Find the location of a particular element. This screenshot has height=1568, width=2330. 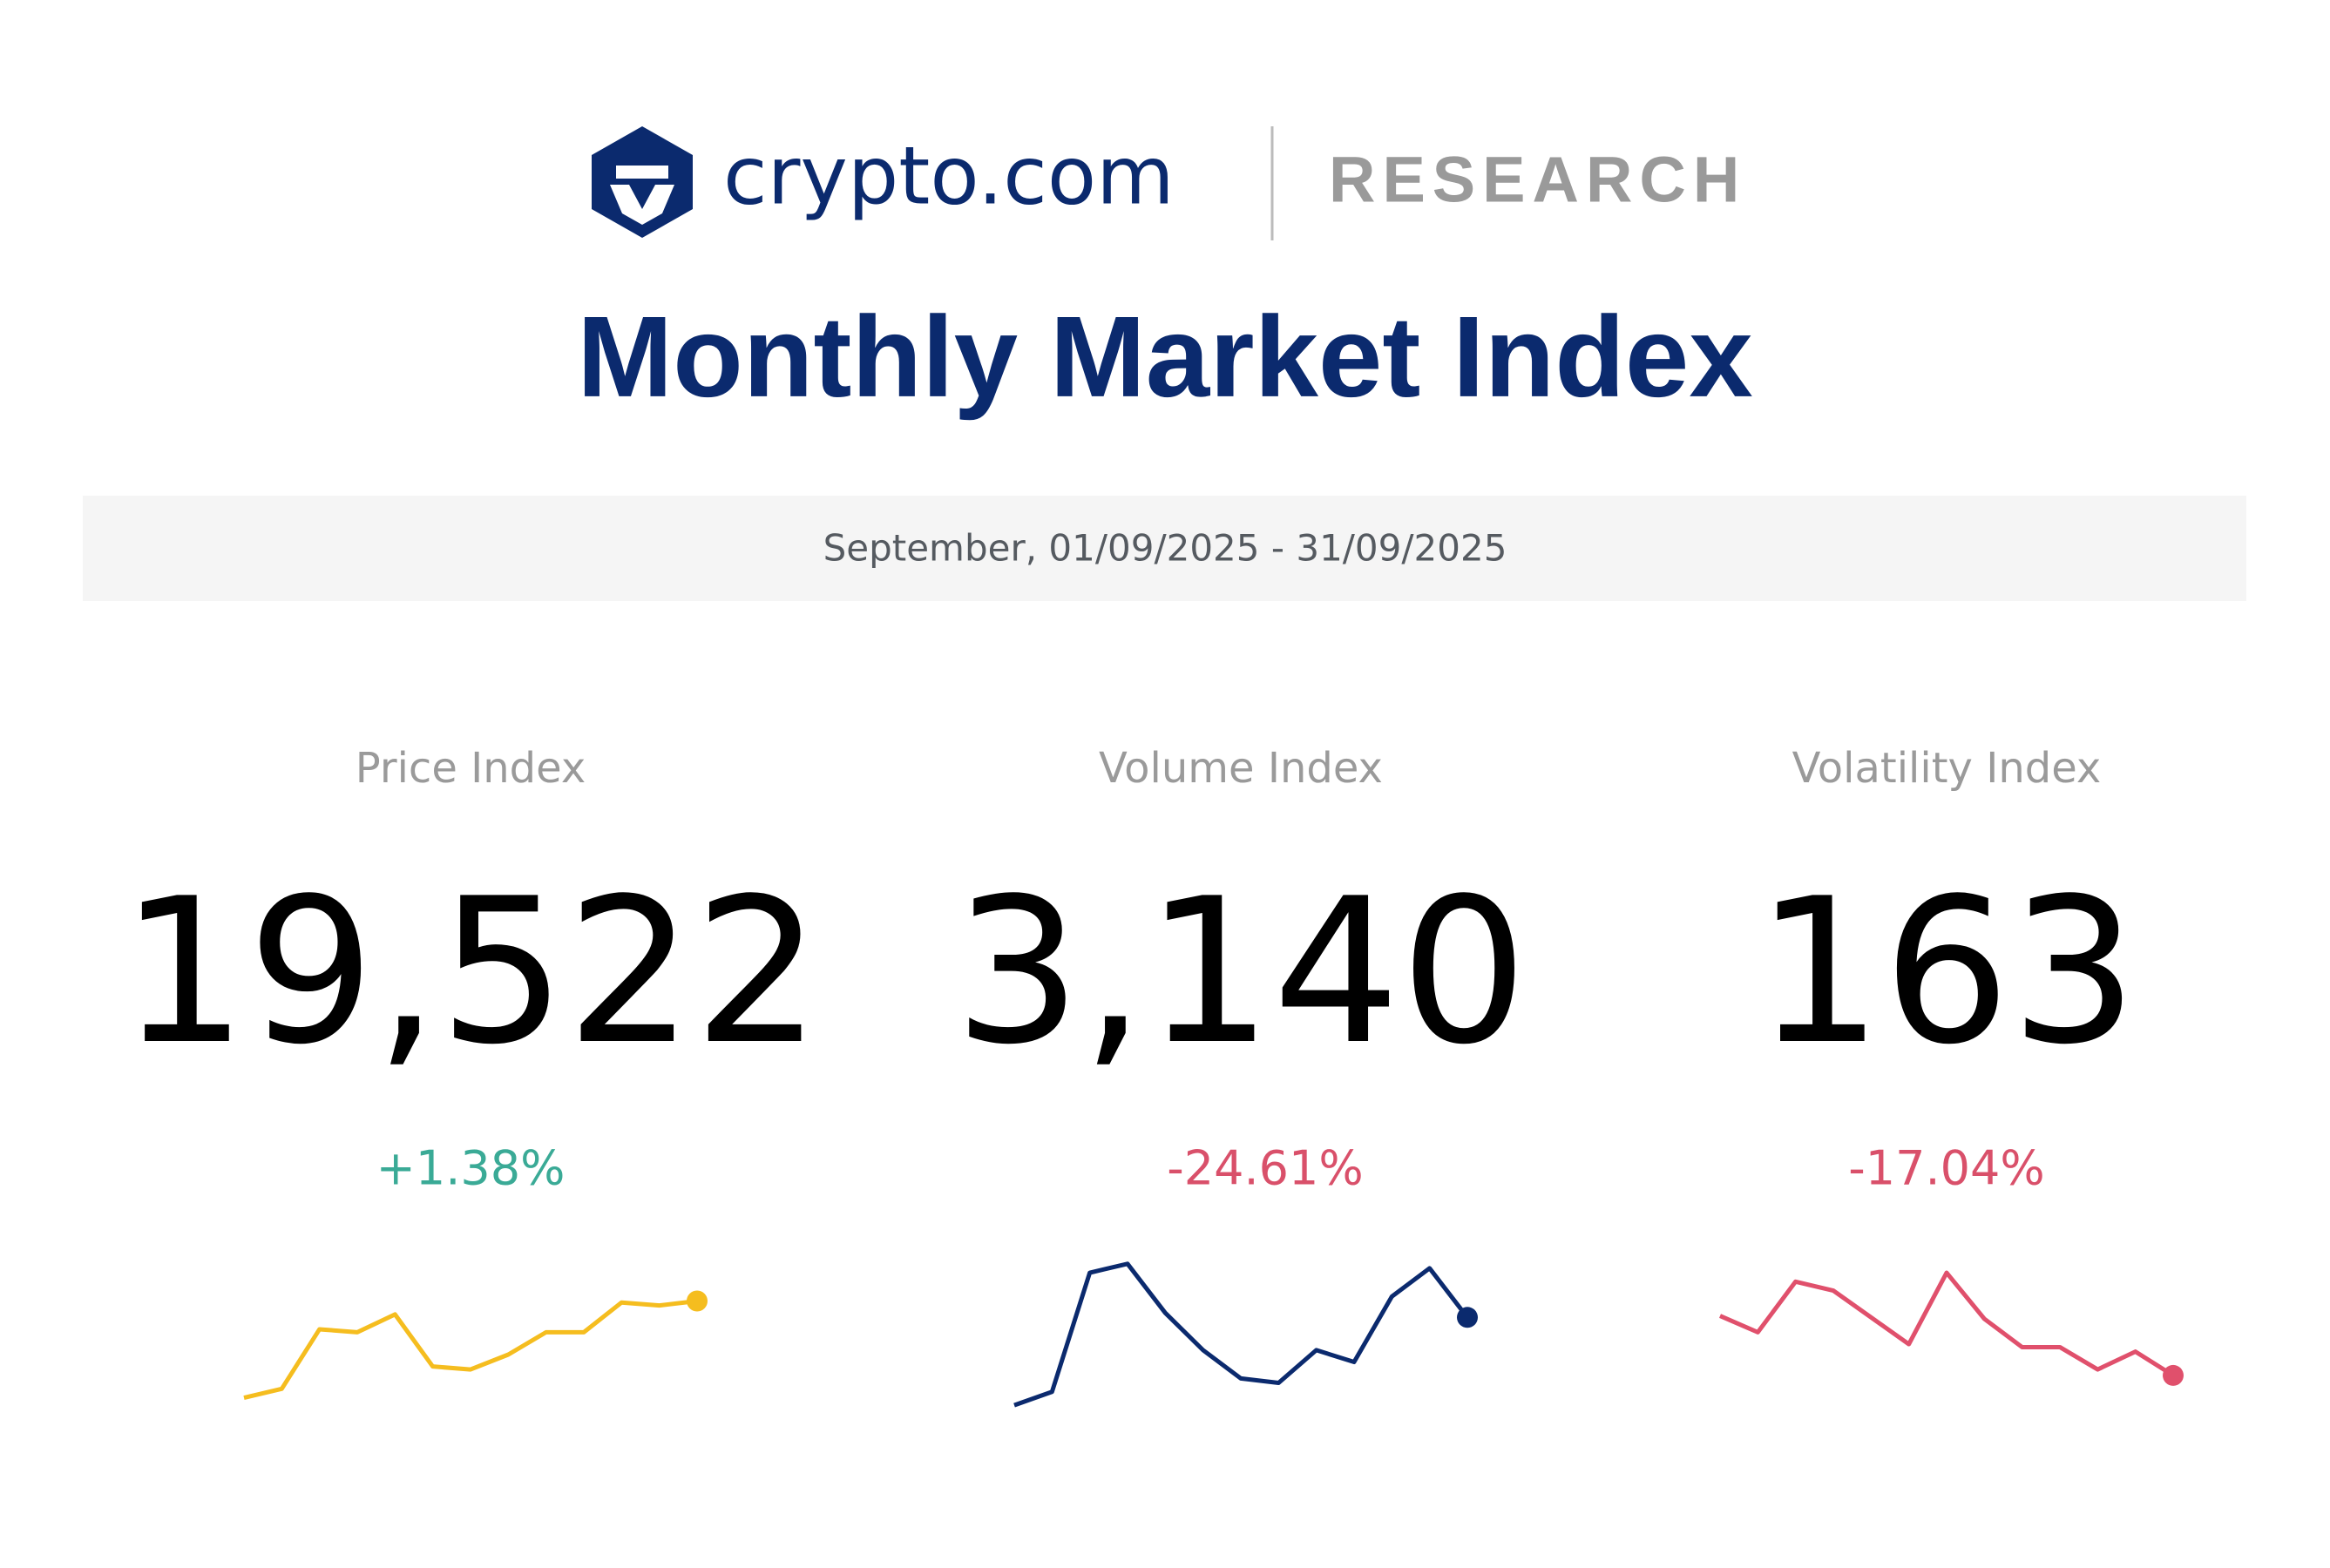

card-label: Volatility Index is located at coordinates (1947, 768).